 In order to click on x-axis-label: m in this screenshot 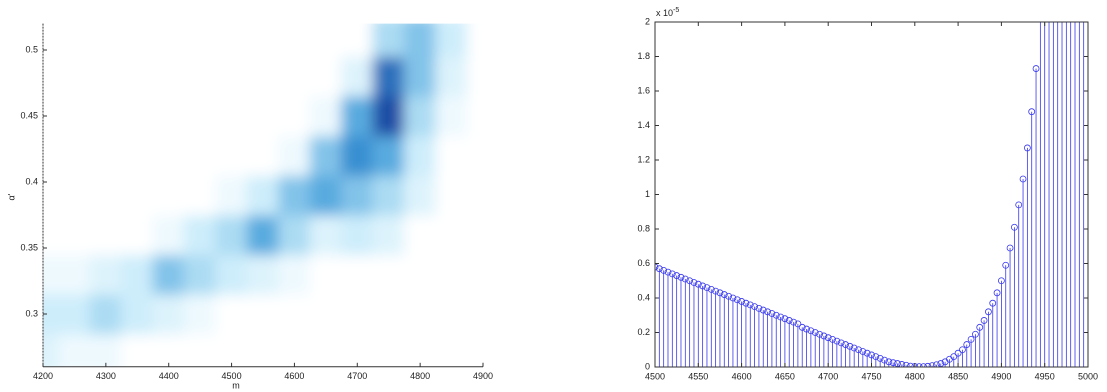, I will do `click(236, 385)`.